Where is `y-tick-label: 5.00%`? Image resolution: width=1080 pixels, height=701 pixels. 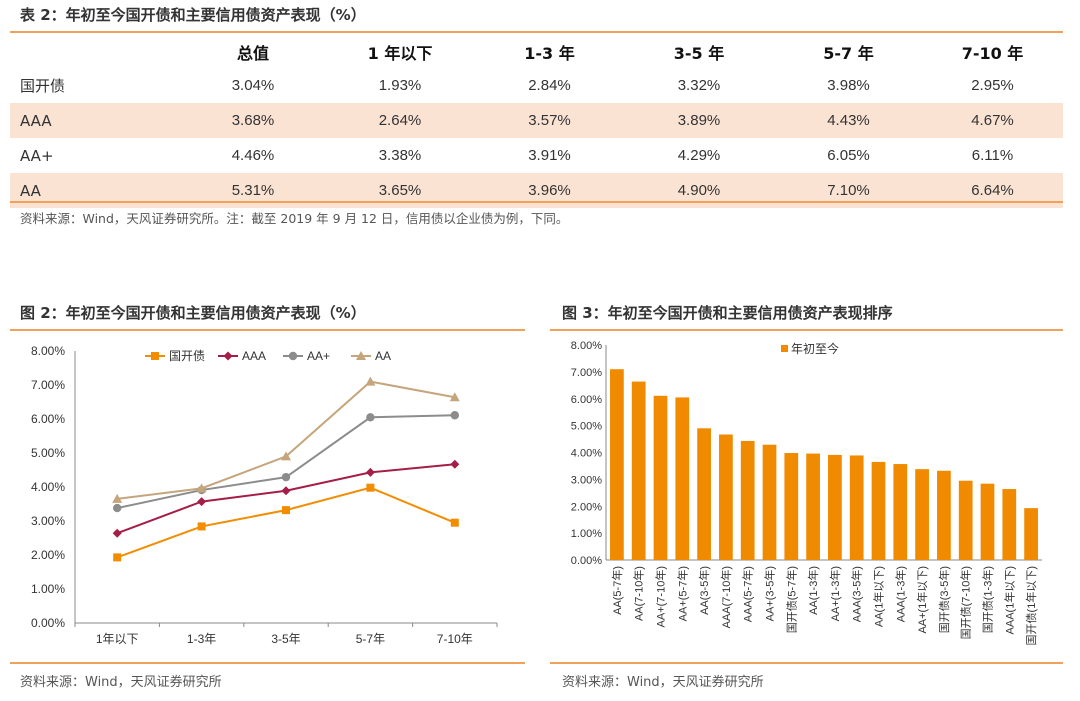 y-tick-label: 5.00% is located at coordinates (48, 453).